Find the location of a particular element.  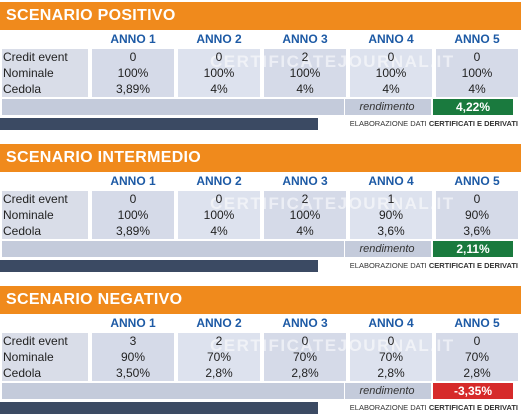

rendimento-row: rendimento -3,35% is located at coordinates (260, 391).